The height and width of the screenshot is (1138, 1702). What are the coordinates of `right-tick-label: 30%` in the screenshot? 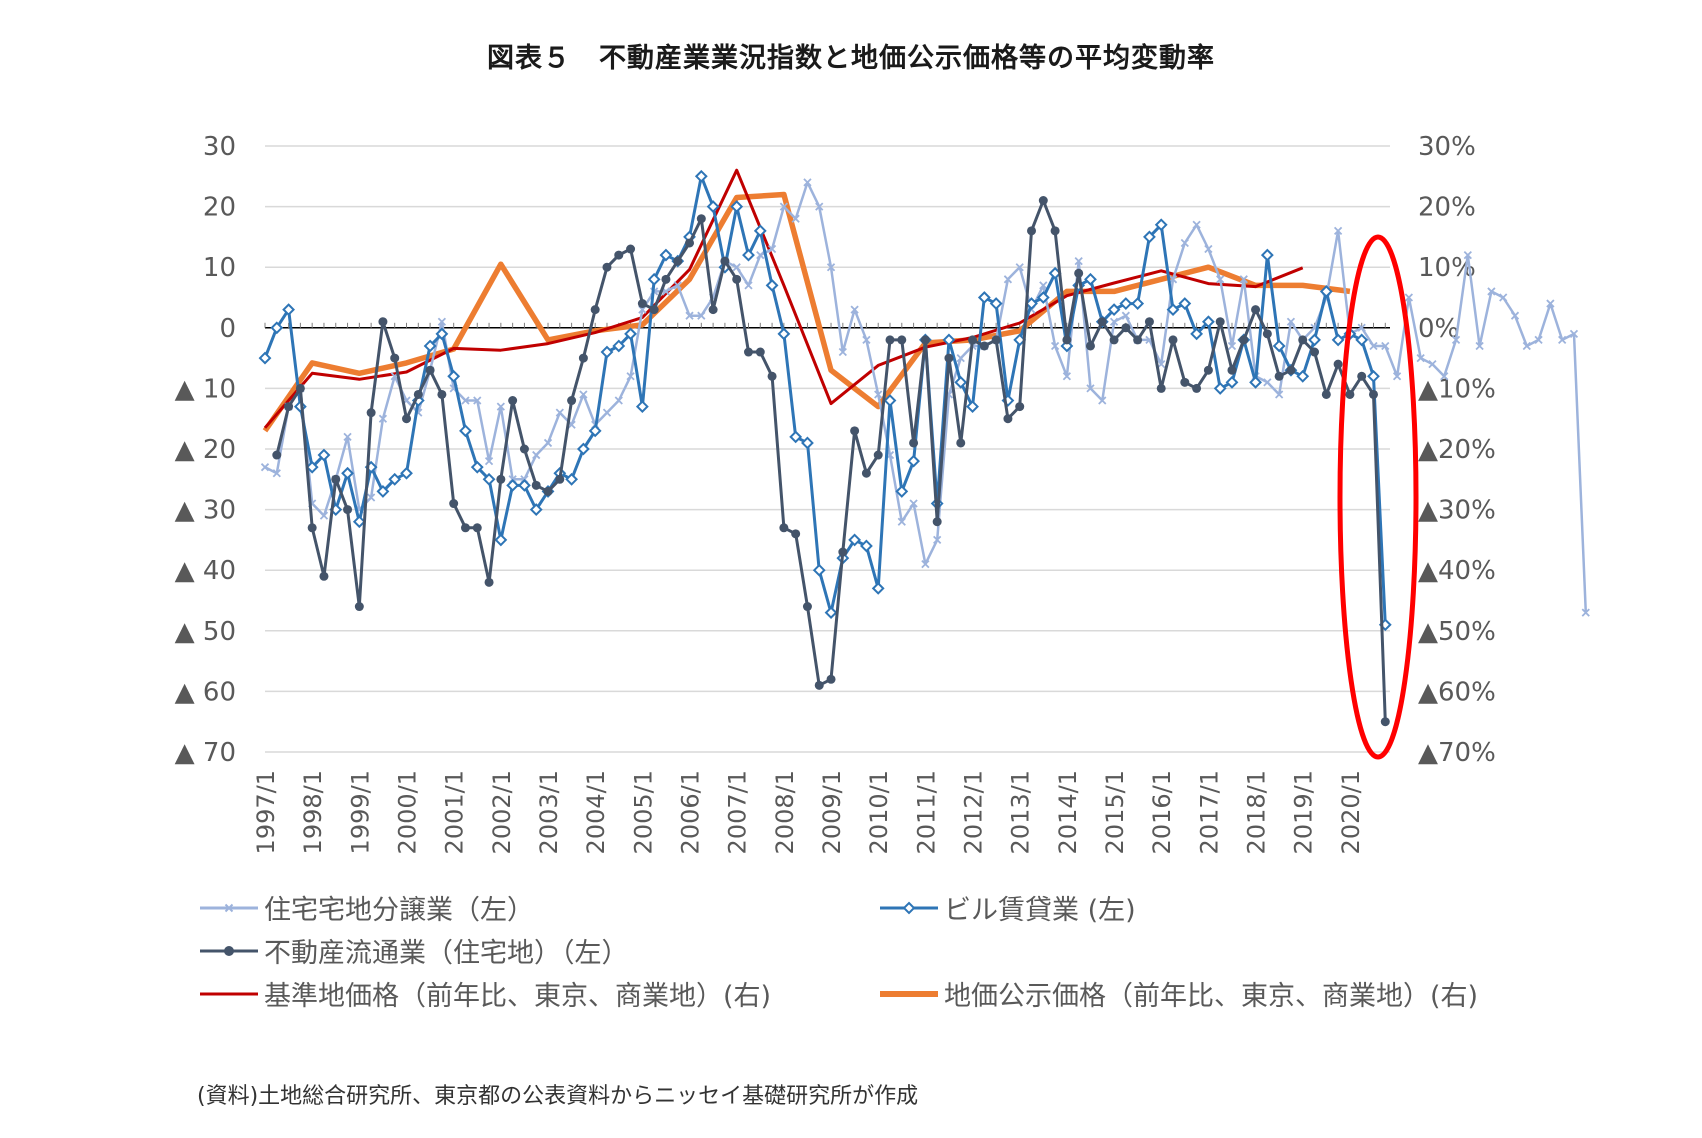 It's located at (1447, 147).